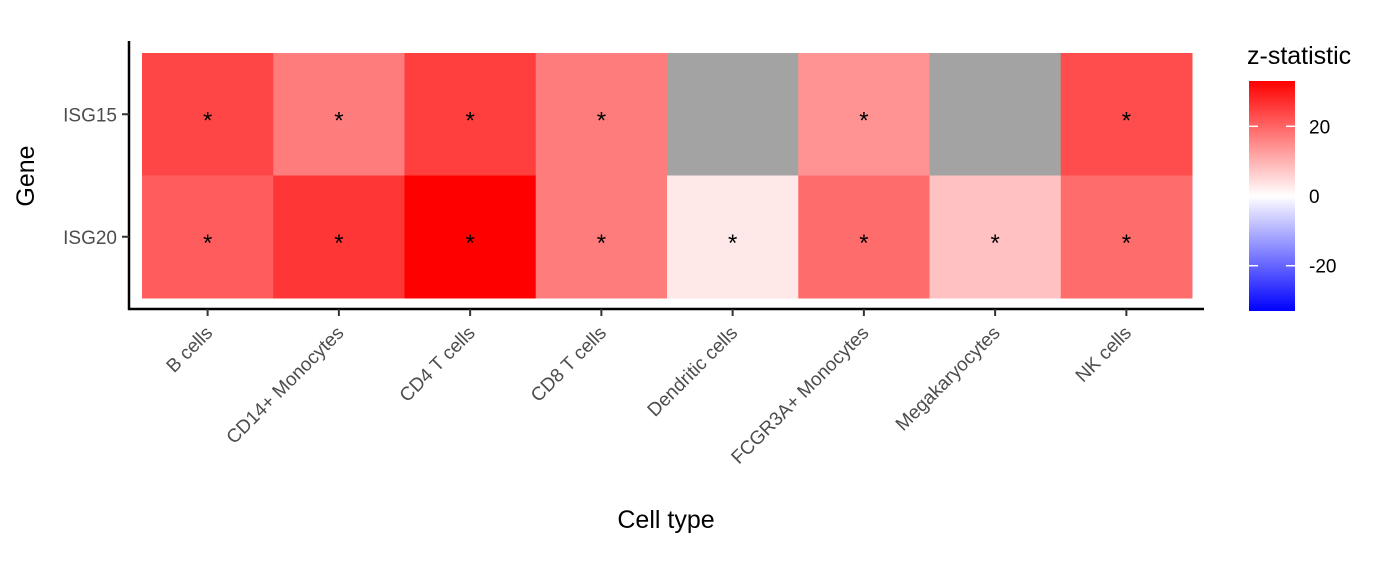  What do you see at coordinates (438, 365) in the screenshot?
I see `x-tick-label: CD4 T cells` at bounding box center [438, 365].